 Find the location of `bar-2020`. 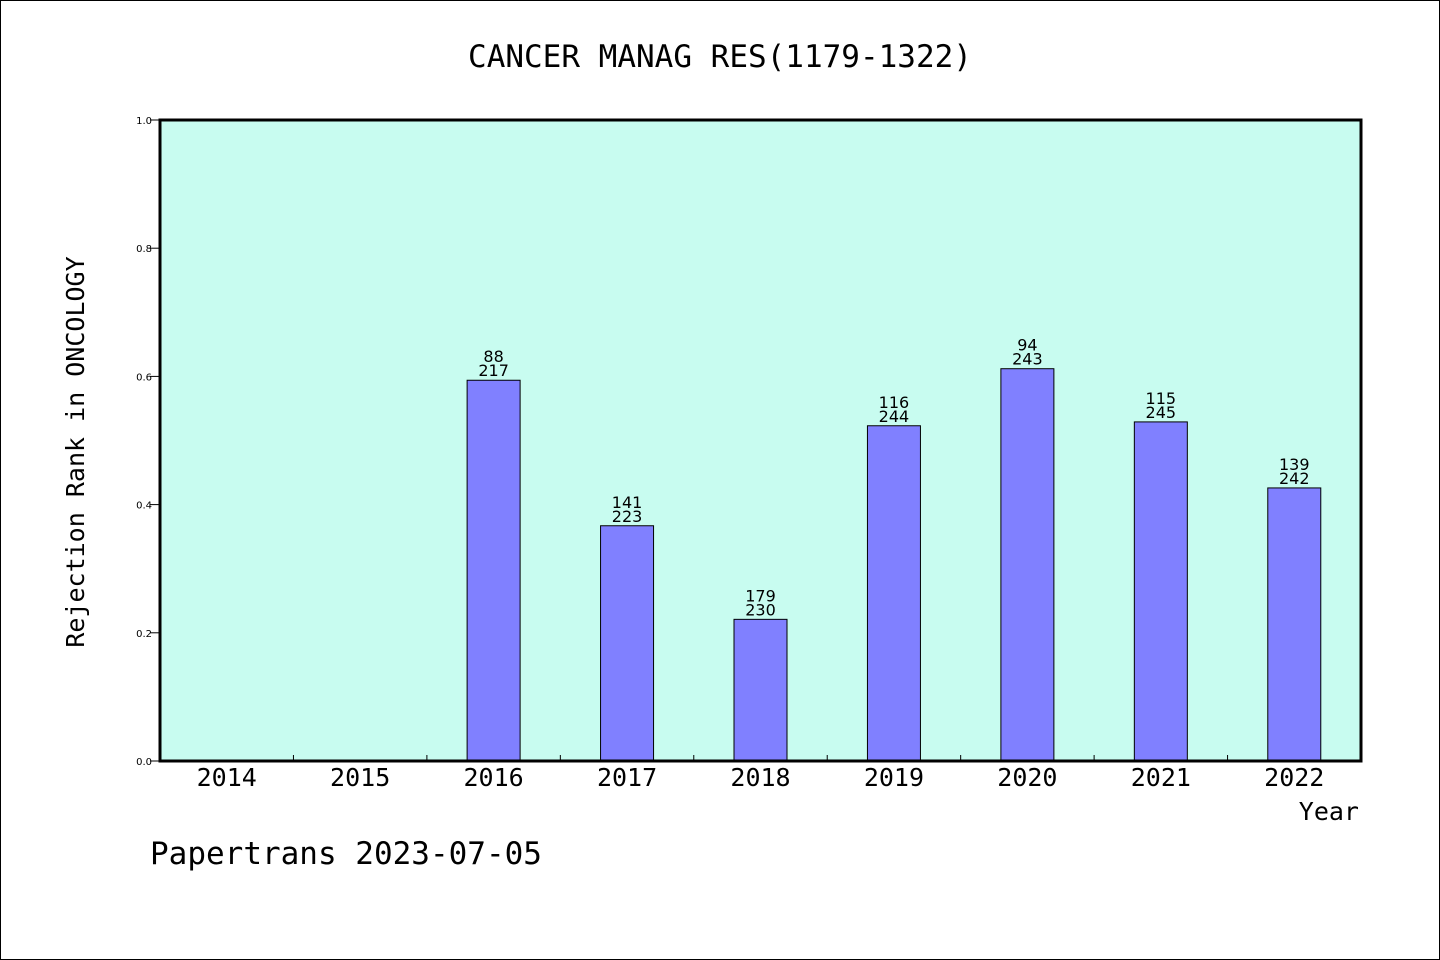

bar-2020 is located at coordinates (1027, 565).